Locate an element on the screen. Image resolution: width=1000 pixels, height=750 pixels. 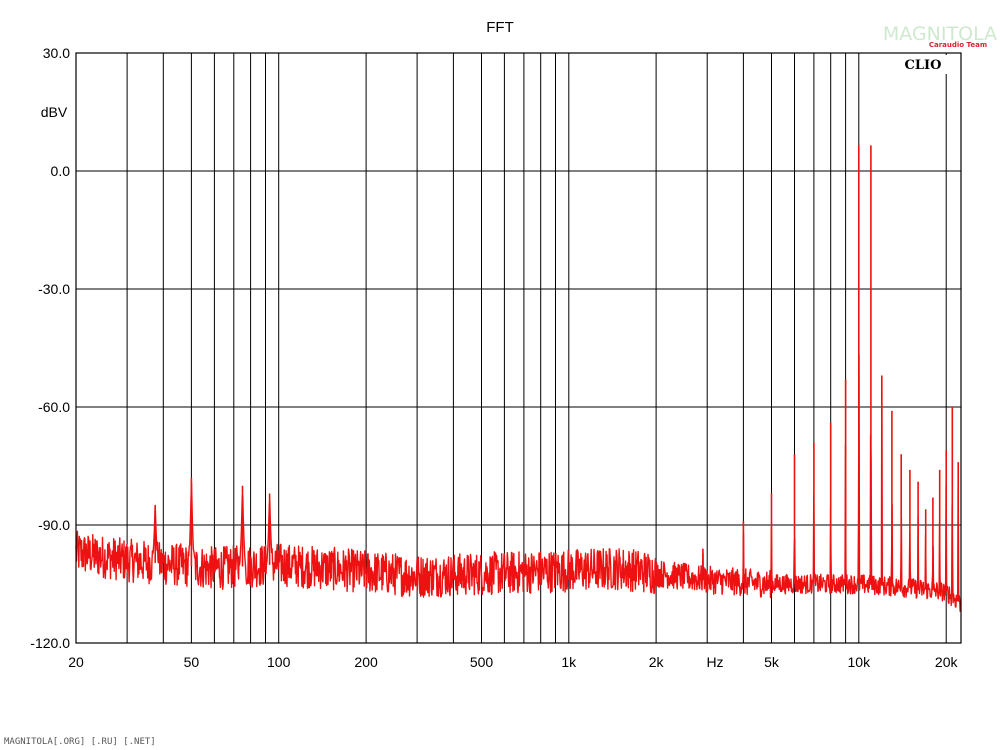
x-tick-labels: 20 50 100 200 500 1k 2k 5k 10k 20k is located at coordinates (513, 662).